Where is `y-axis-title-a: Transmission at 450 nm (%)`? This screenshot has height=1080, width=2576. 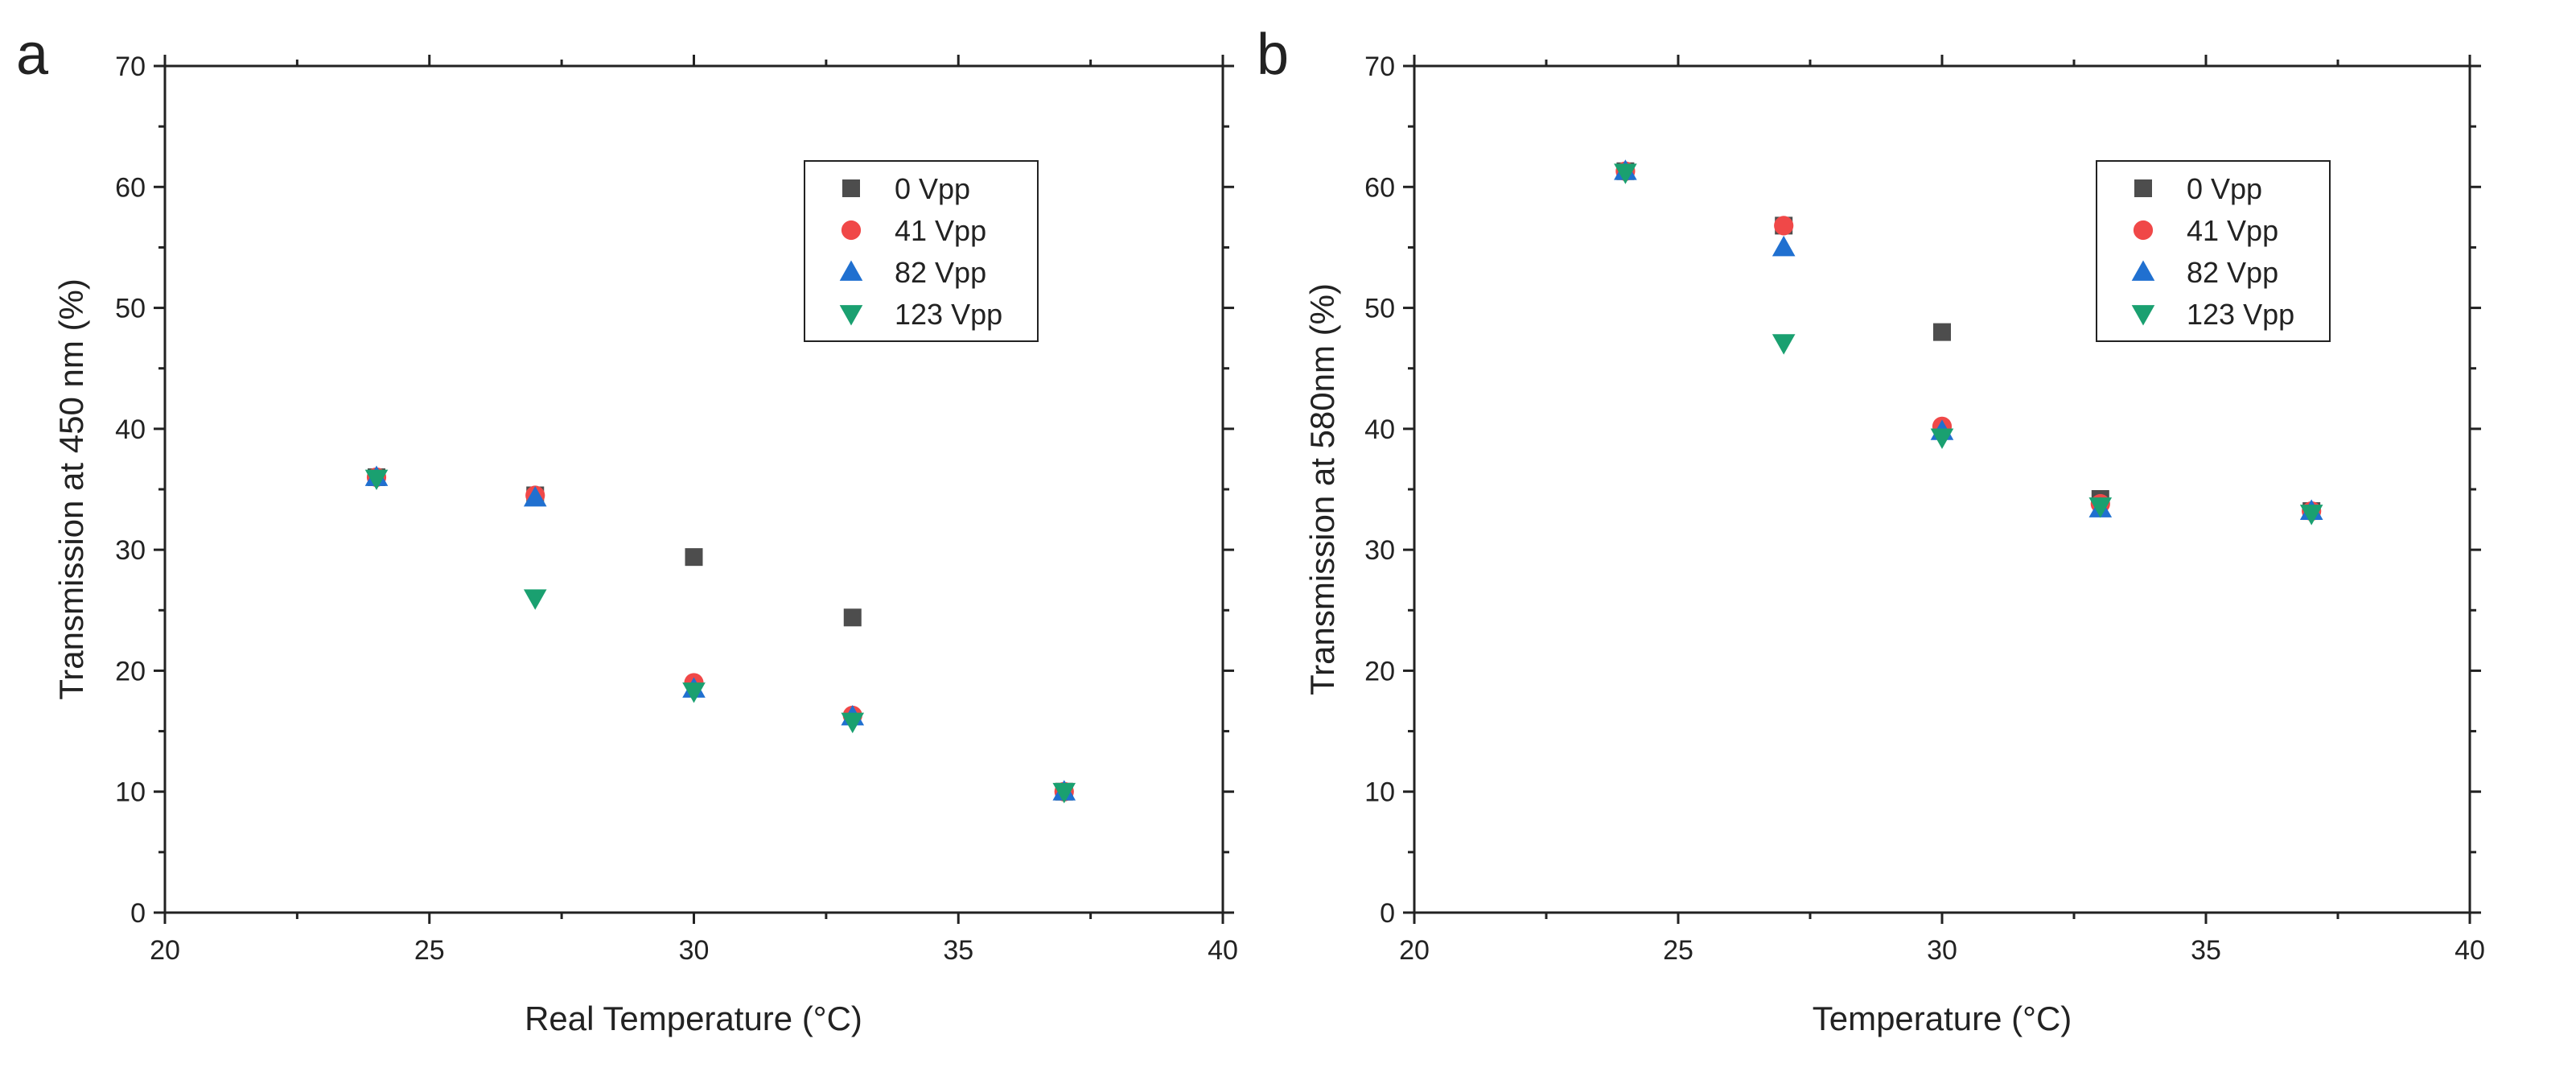 y-axis-title-a: Transmission at 450 nm (%) is located at coordinates (71, 489).